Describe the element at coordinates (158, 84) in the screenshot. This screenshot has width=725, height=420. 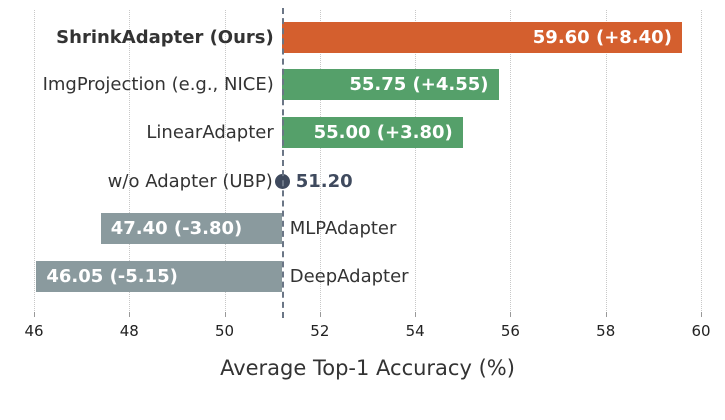
I see `category-label: ImgProjection (e.g., NICE)` at that location.